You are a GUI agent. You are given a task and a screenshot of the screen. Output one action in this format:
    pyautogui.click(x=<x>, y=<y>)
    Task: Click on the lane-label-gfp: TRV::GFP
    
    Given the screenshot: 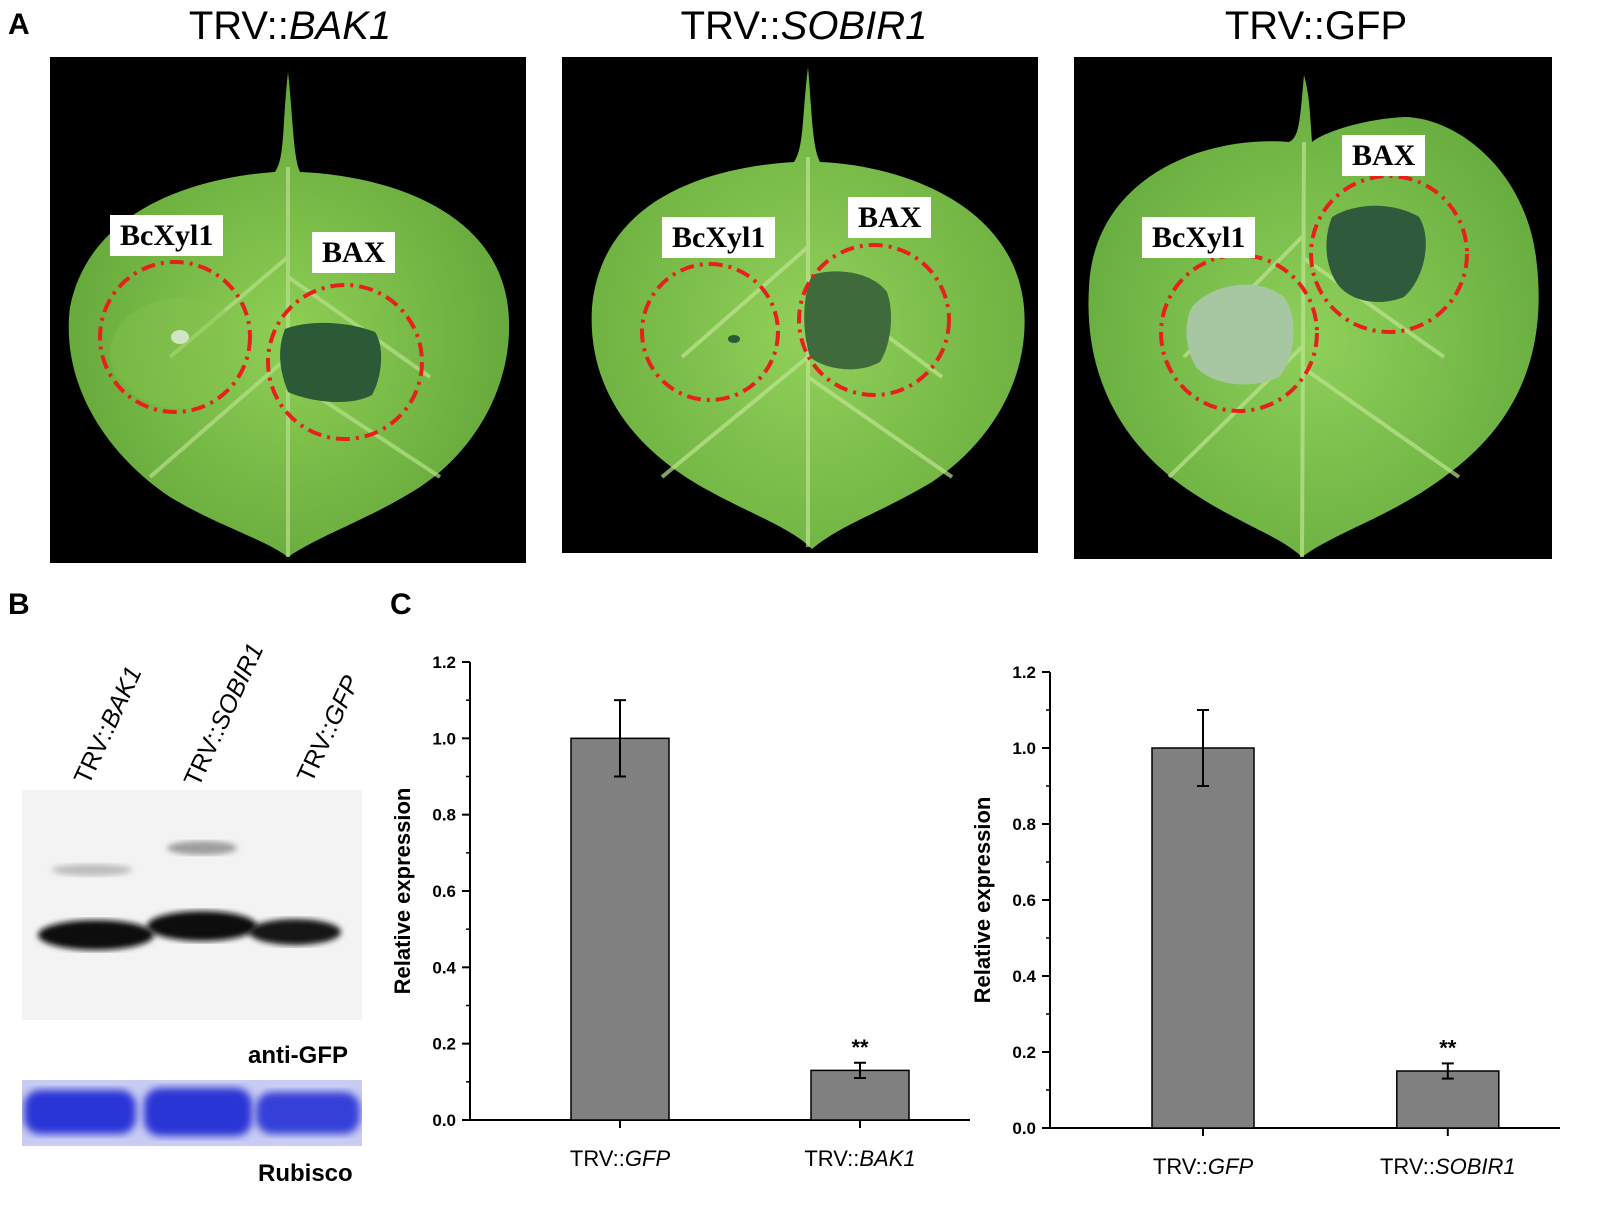 What is the action you would take?
    pyautogui.click(x=329, y=729)
    